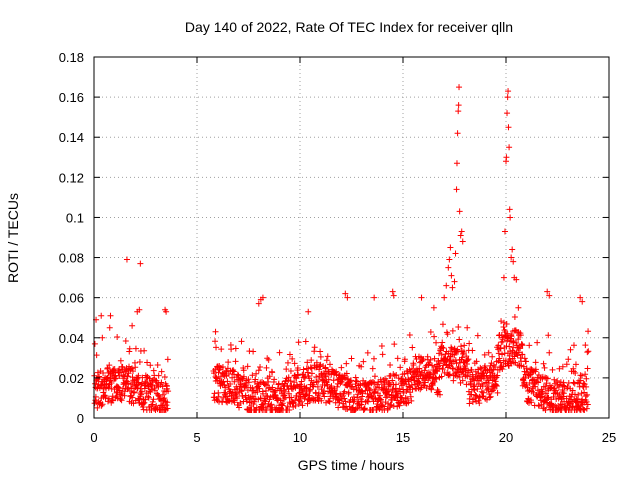 The width and height of the screenshot is (640, 480). What do you see at coordinates (71, 177) in the screenshot?
I see `y-tick-label: 0.12` at bounding box center [71, 177].